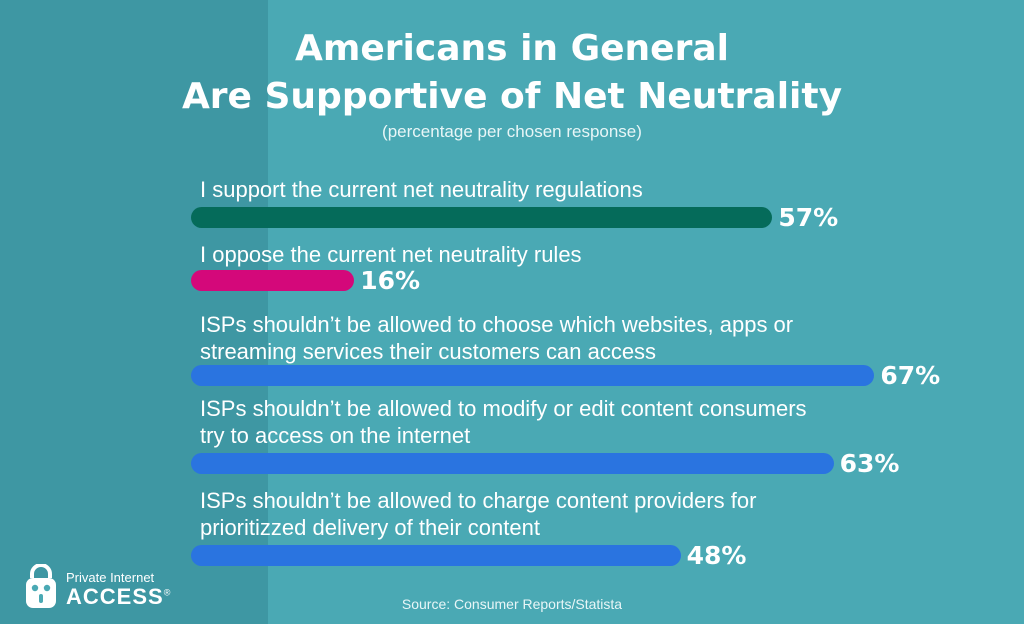 The image size is (1024, 624). I want to click on chart-subtitle: (percentage per chosen response), so click(512, 131).